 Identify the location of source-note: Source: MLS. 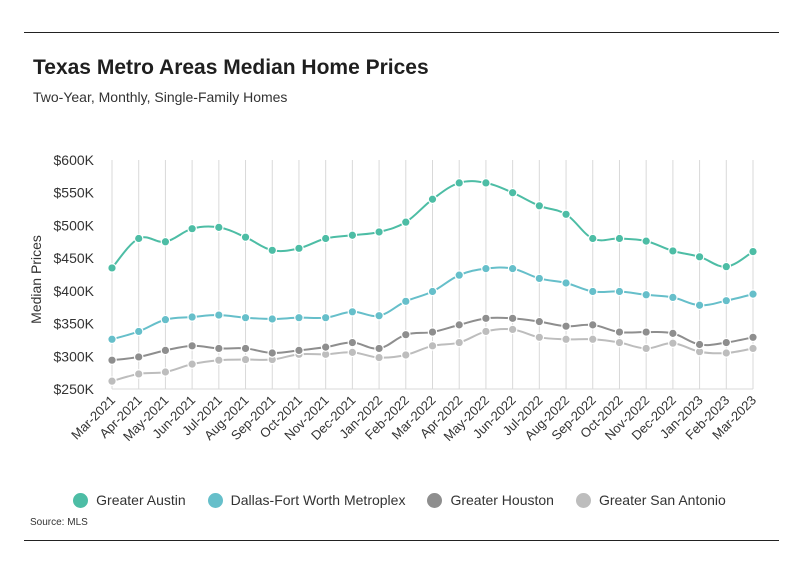
(59, 522).